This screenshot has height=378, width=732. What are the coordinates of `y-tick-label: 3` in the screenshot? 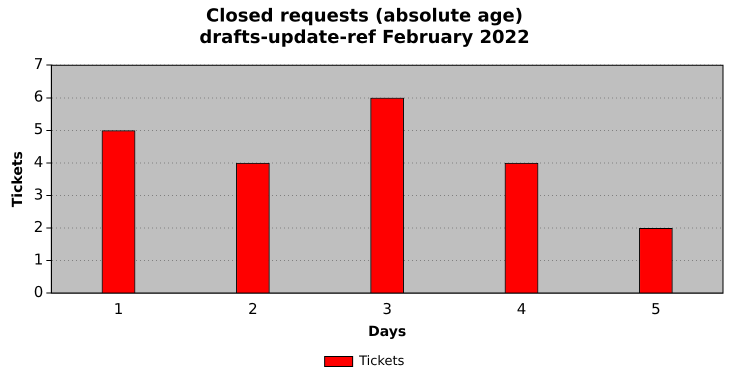 It's located at (39, 194).